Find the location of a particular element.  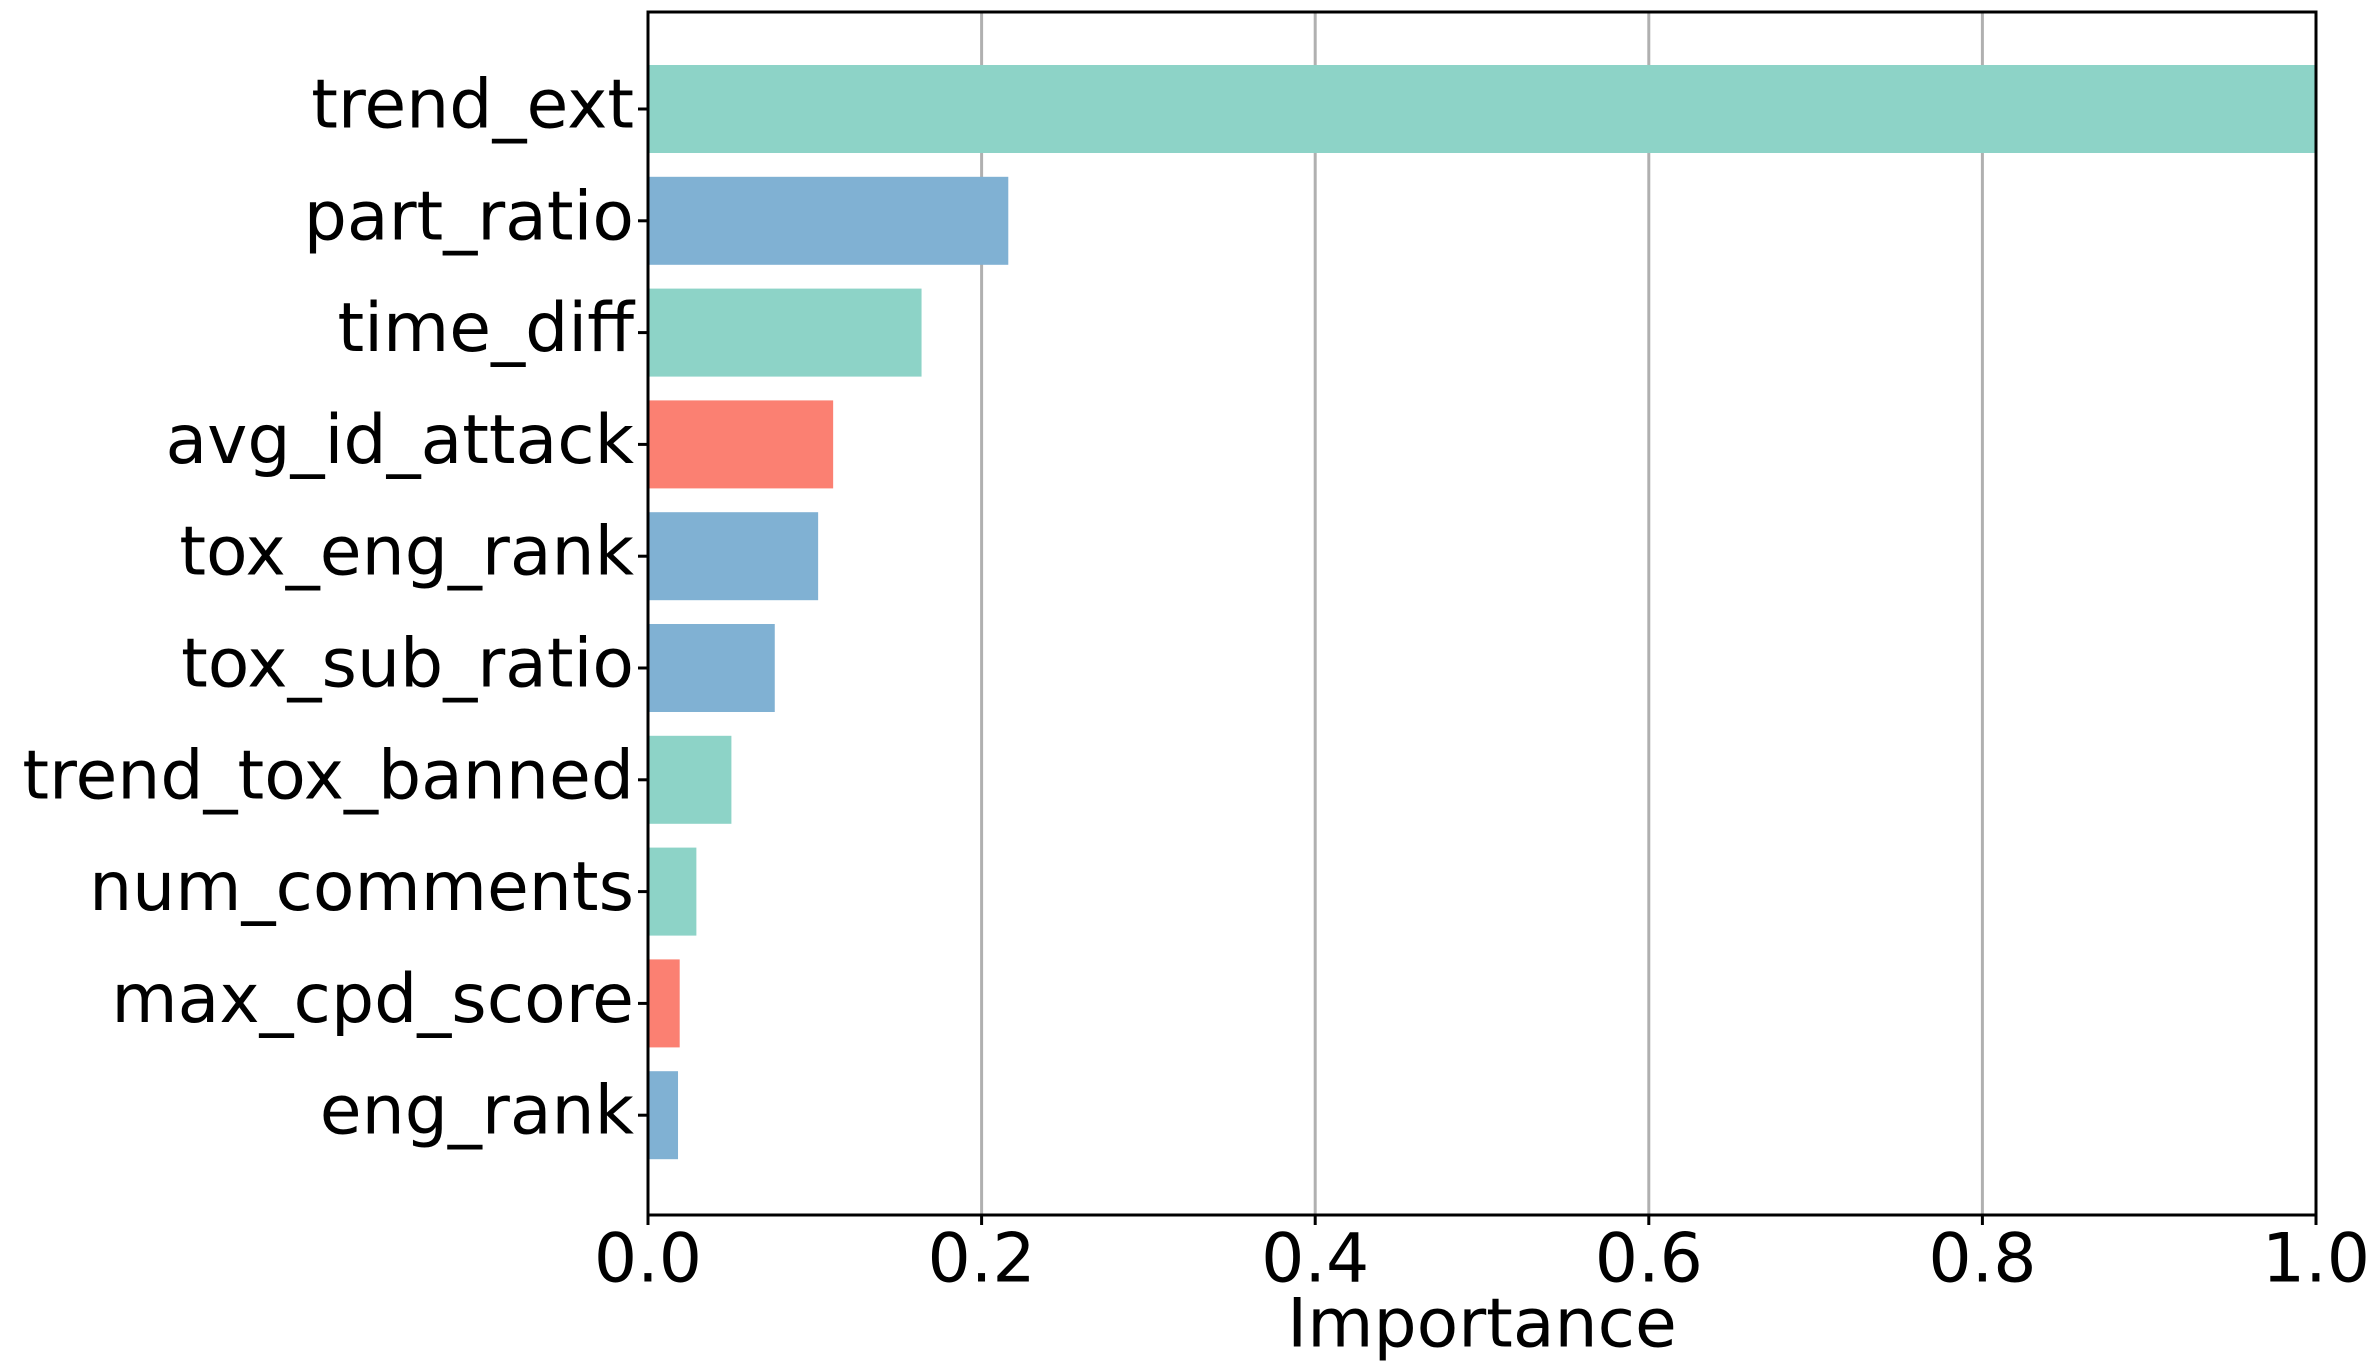

y-tick-label: avg_id_attack is located at coordinates (399, 440).